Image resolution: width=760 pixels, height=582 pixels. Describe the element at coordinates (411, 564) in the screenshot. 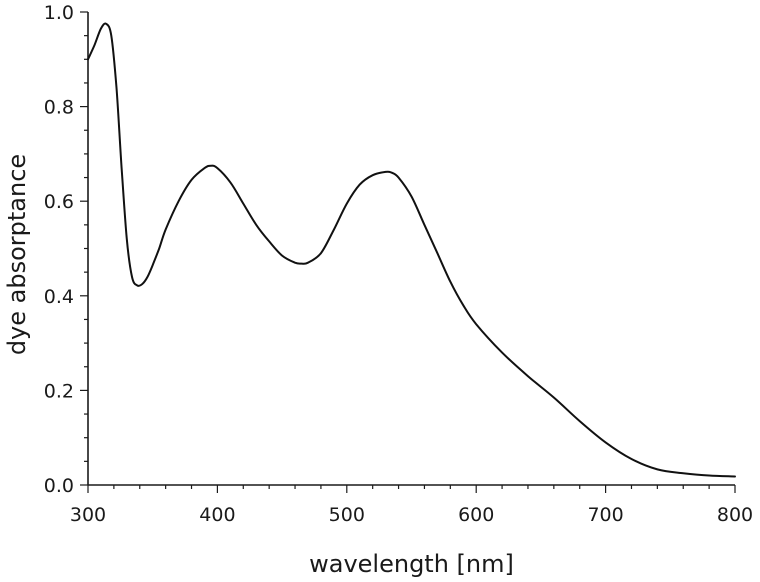

I see `x-axis-title: wavelength [nm]` at that location.